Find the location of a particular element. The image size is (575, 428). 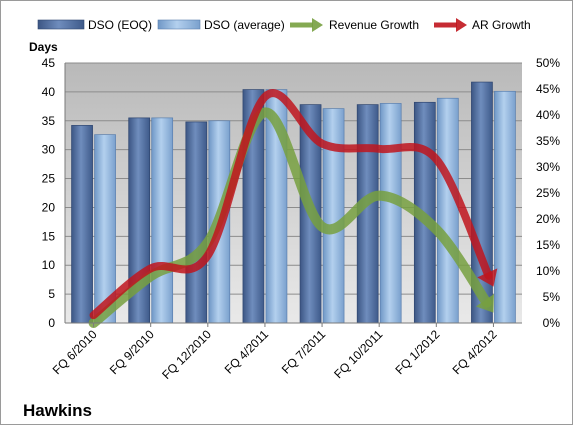

arrowhead-revenue-growth is located at coordinates (485, 303).